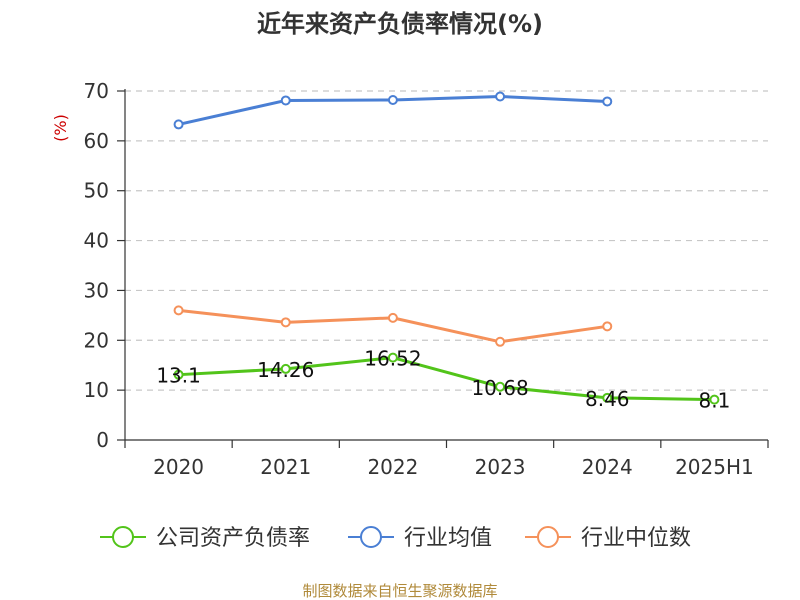 Image resolution: width=800 pixels, height=600 pixels. Describe the element at coordinates (96, 241) in the screenshot. I see `y-tick-label: 40` at that location.